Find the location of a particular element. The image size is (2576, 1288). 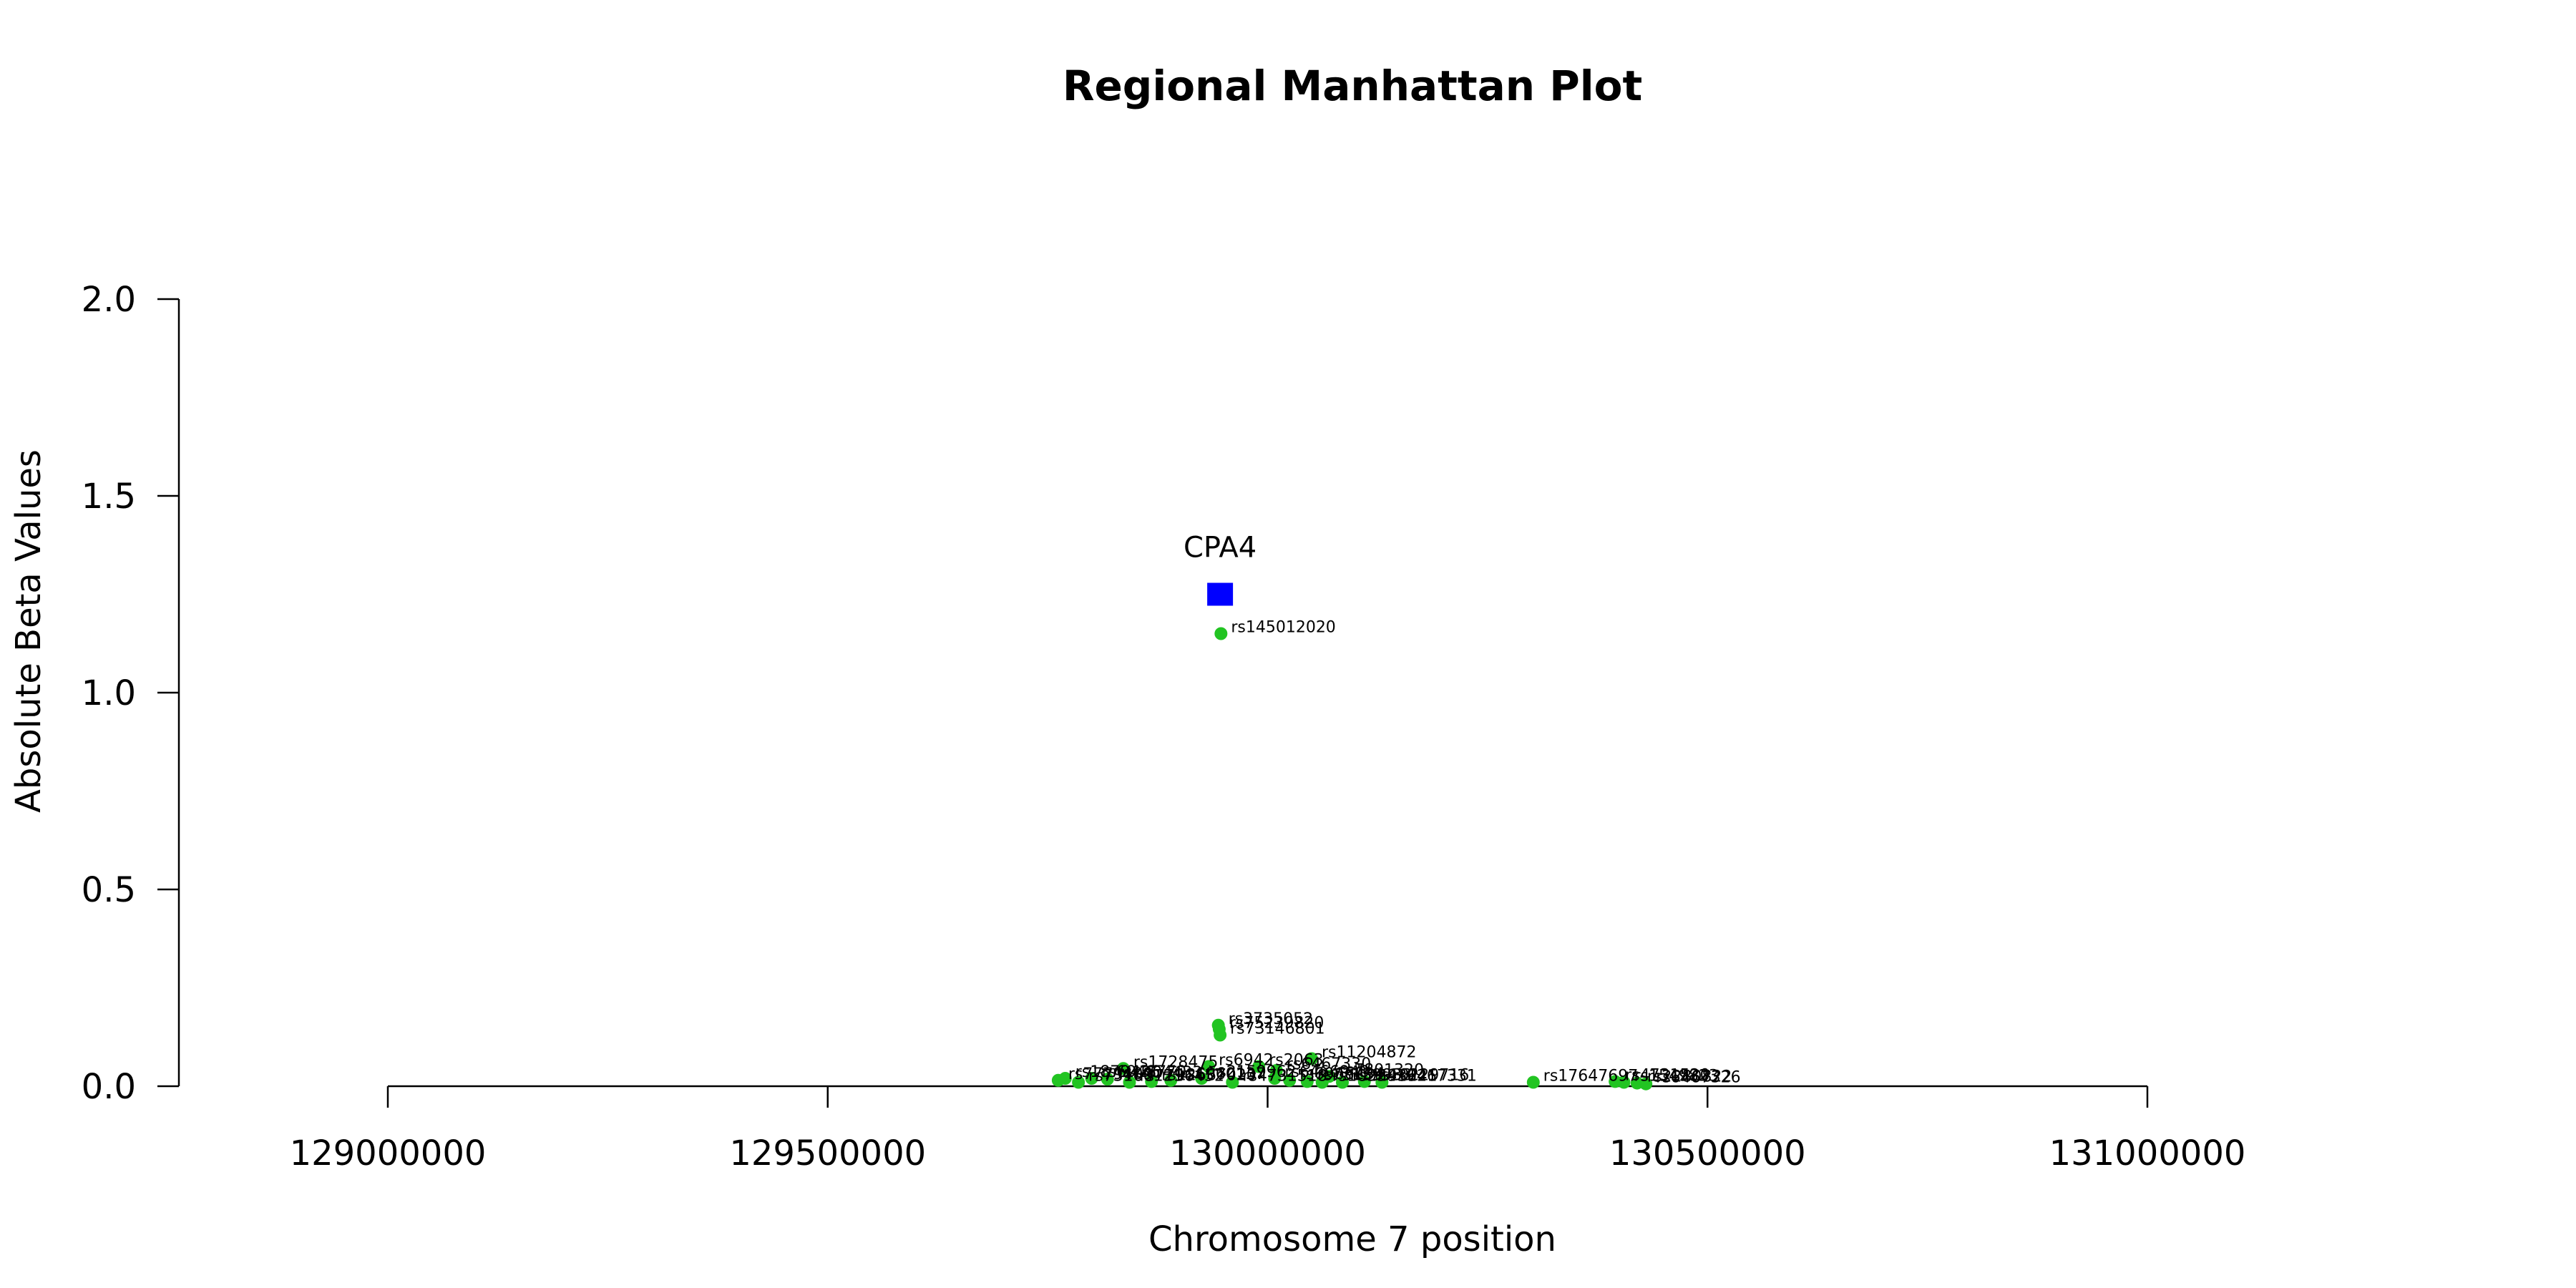

gene-label: CPA4 is located at coordinates (1220, 548).